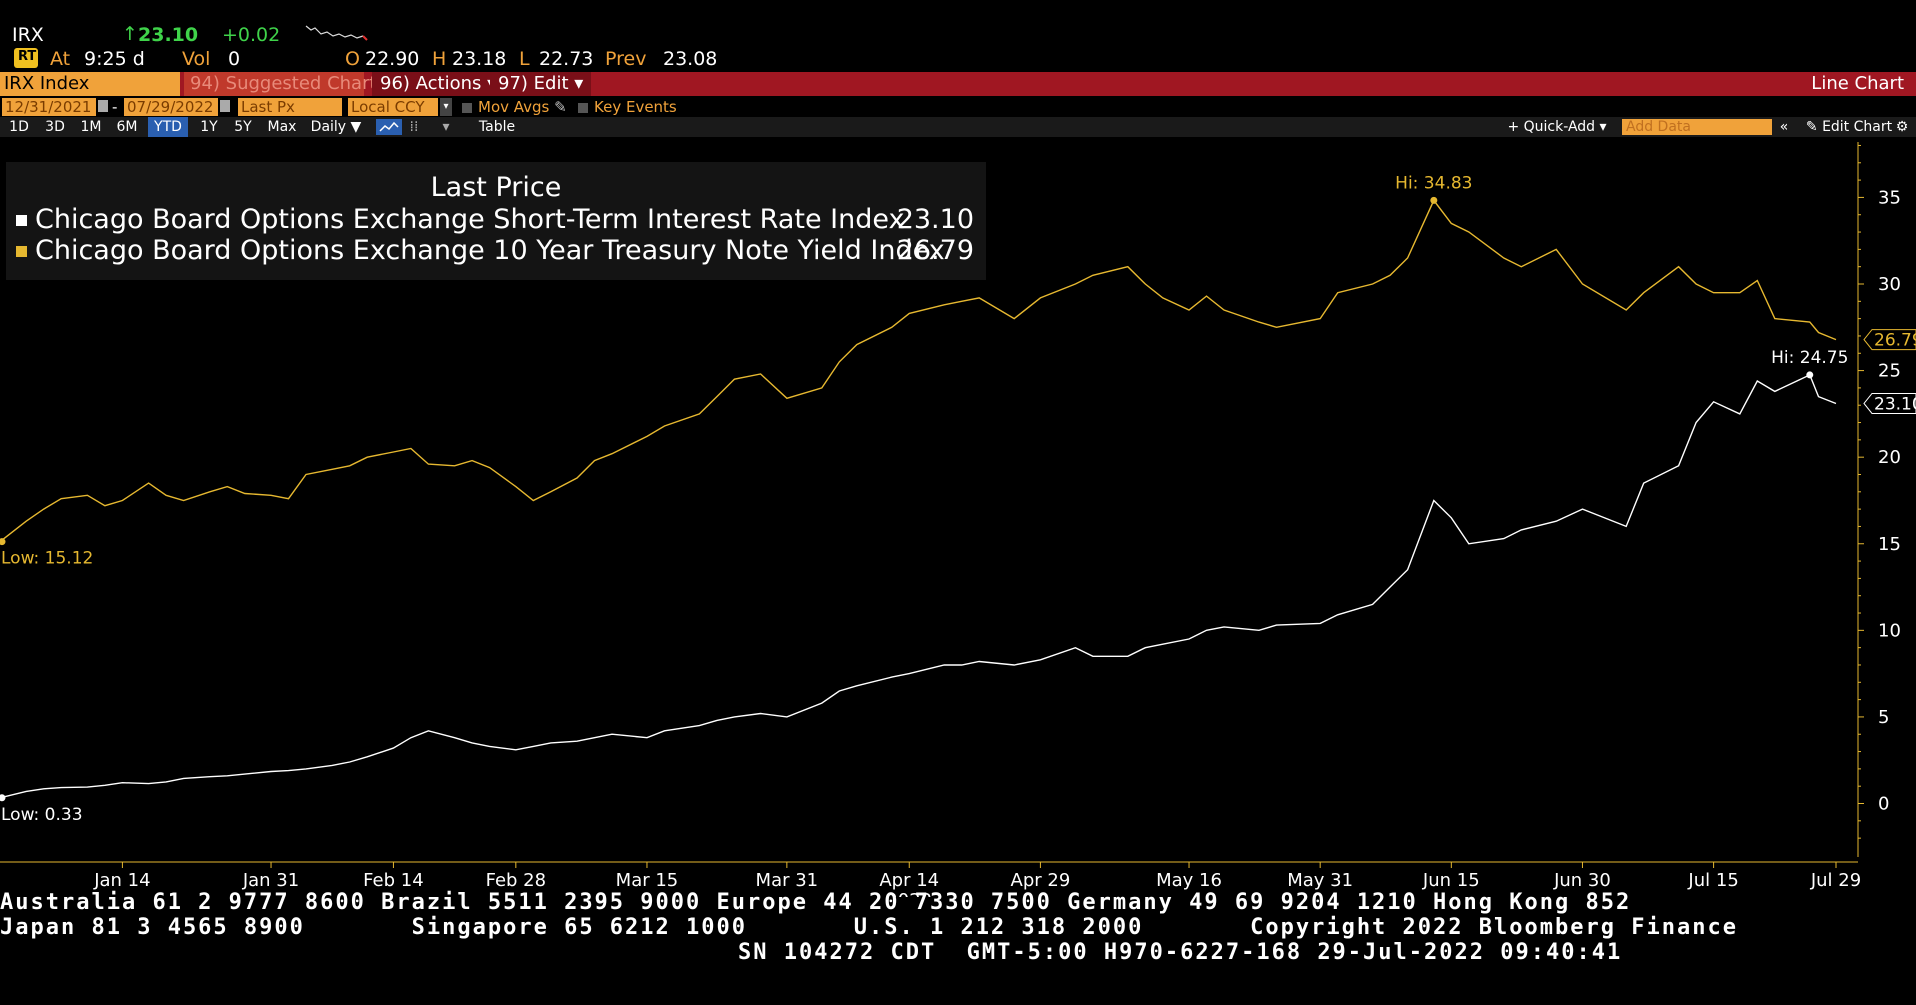 The image size is (1916, 1005). What do you see at coordinates (352, 59) in the screenshot?
I see `open-label: O` at bounding box center [352, 59].